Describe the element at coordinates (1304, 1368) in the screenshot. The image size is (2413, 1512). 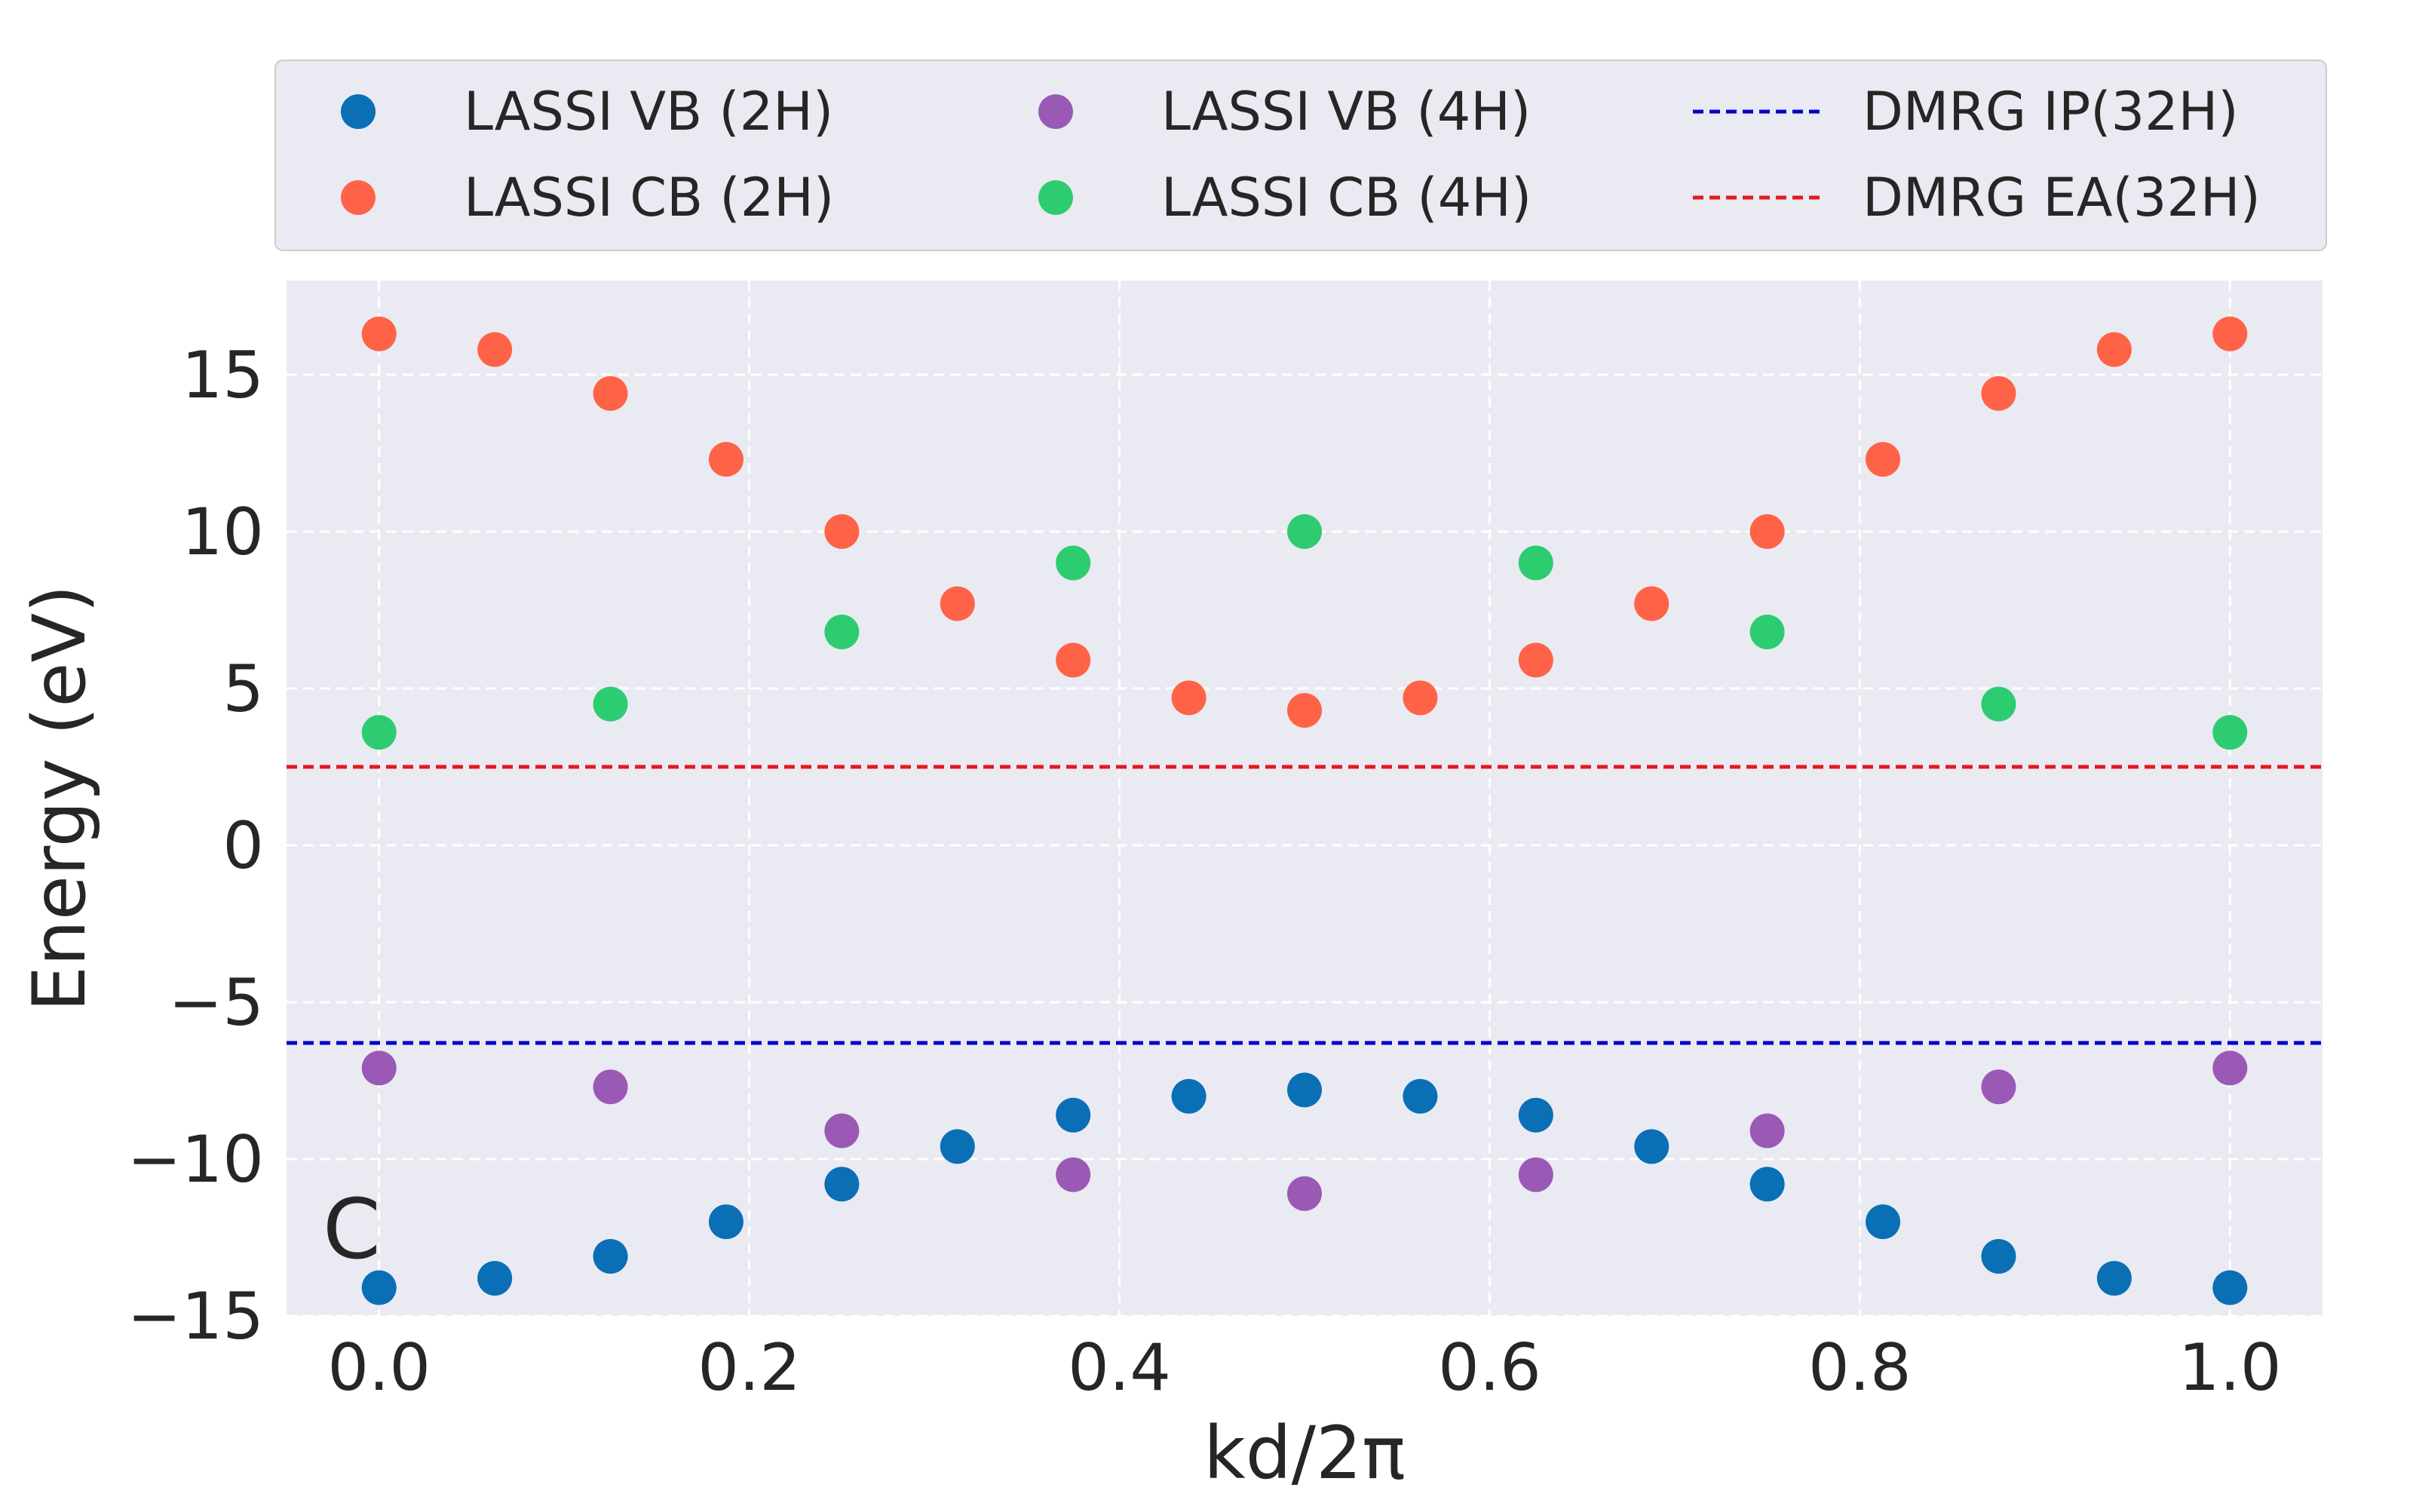
I see `x-axis-ticks: 0.0 0.2 0.4 0.6 0.8 1.0` at that location.